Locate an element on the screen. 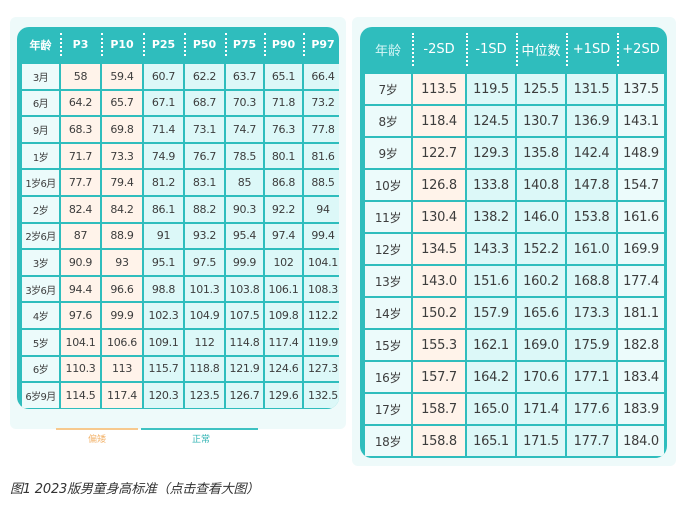  value-cell-p50: 83.1 is located at coordinates (204, 182).